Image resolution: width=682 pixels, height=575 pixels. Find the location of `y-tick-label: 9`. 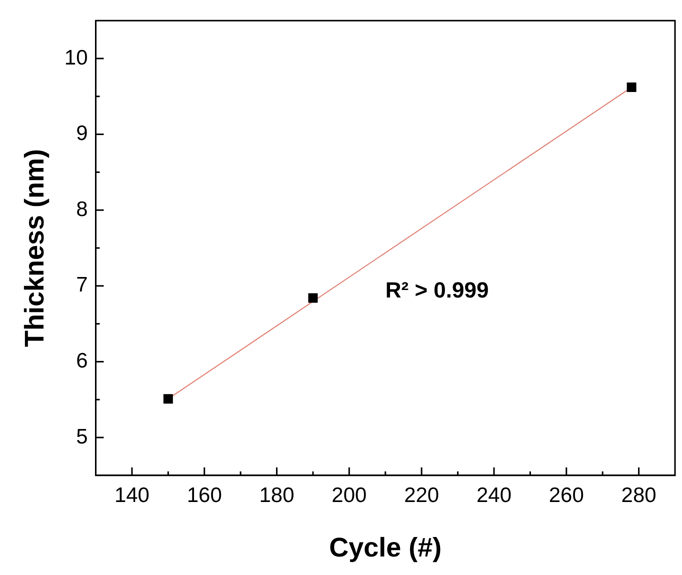

y-tick-label: 9 is located at coordinates (82, 134).